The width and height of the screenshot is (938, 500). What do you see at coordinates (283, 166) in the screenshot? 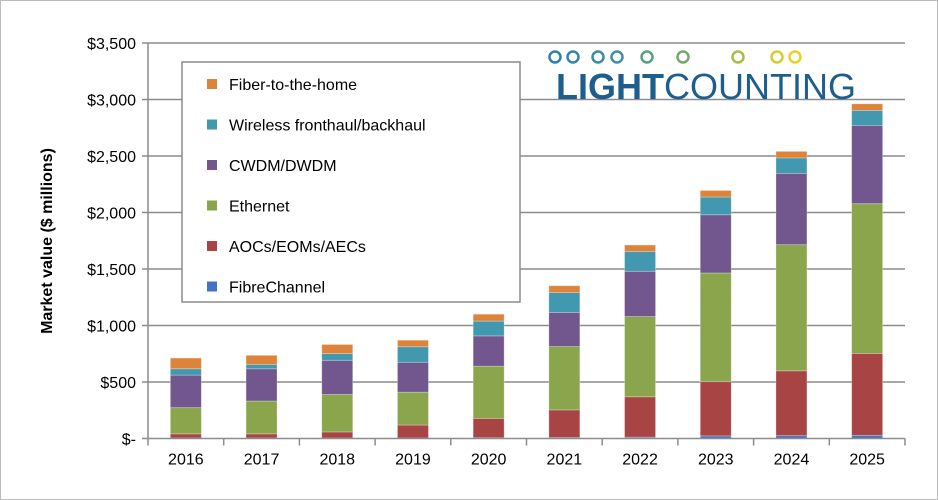
I see `legend-label: CWDM/DWDM` at bounding box center [283, 166].